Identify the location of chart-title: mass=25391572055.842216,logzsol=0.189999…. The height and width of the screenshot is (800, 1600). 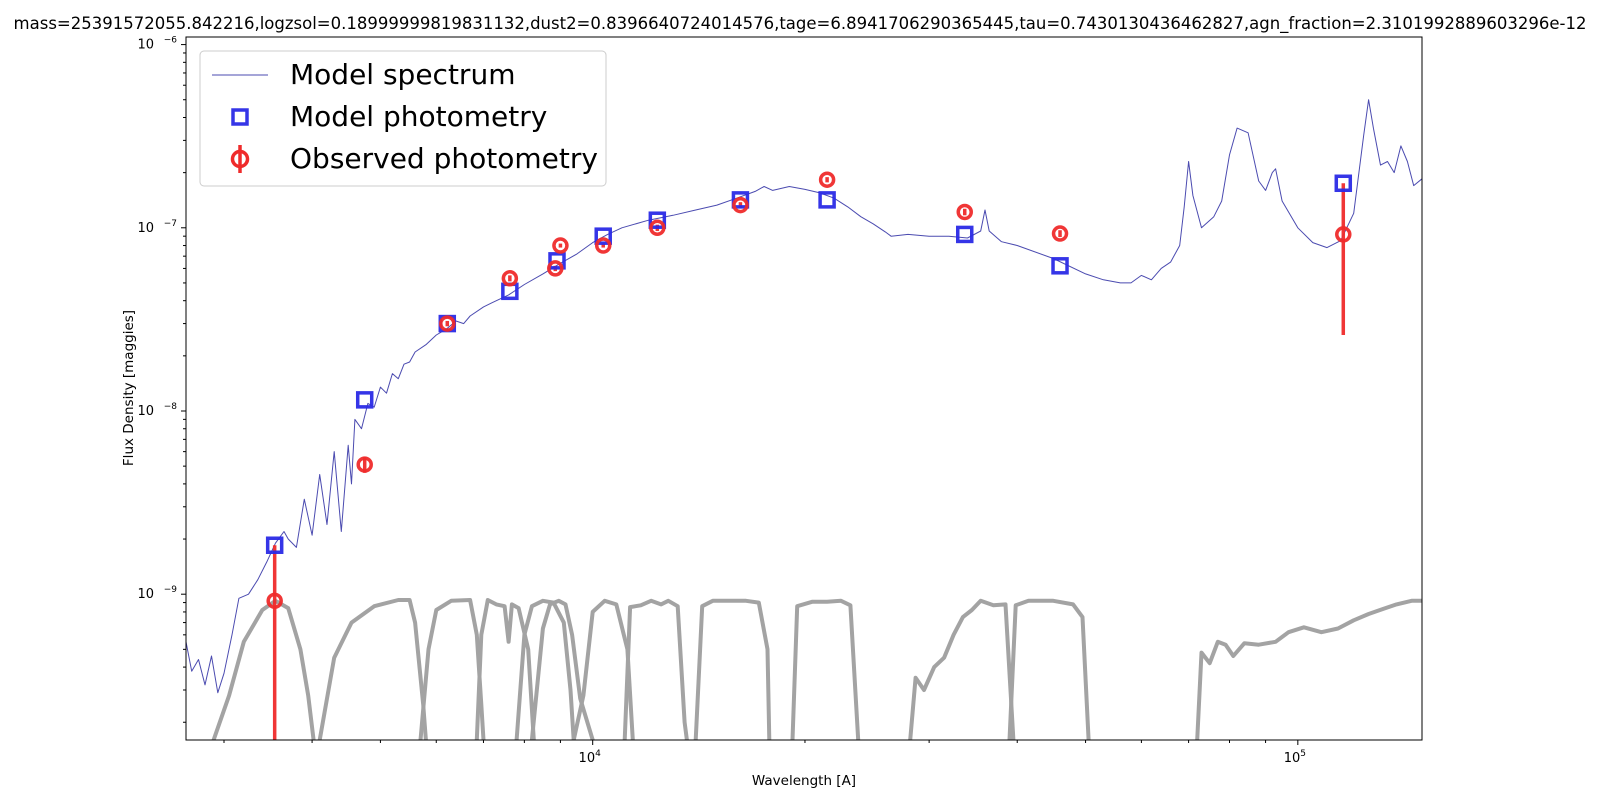
(800, 23).